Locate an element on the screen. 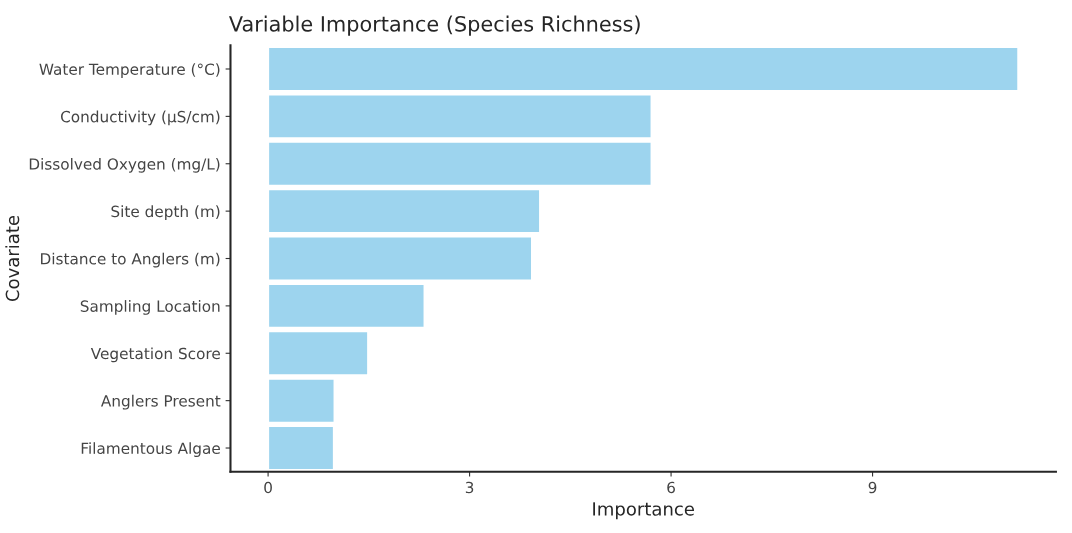  y-tick-label: Conductivity (μS/cm) is located at coordinates (140, 118).